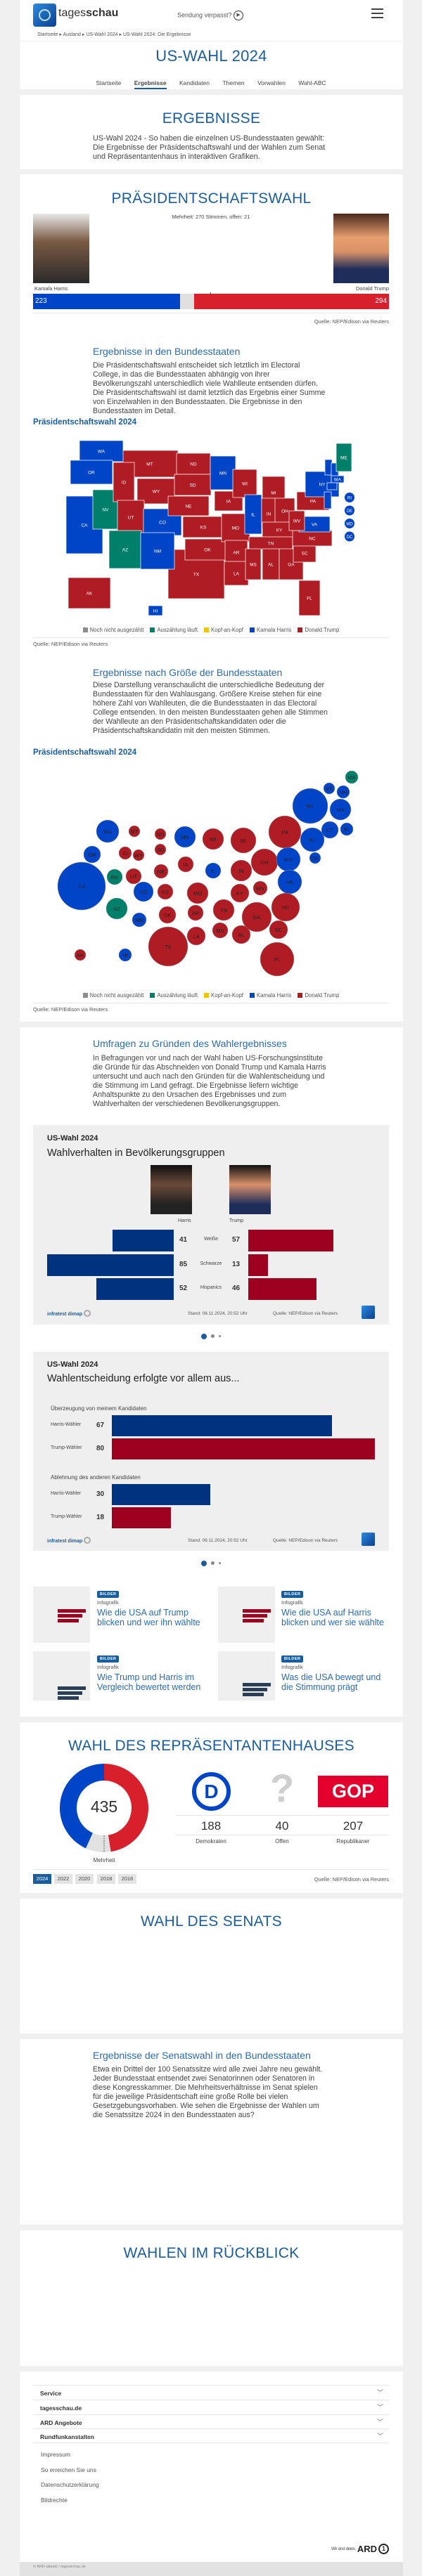  What do you see at coordinates (72, 34) in the screenshot?
I see `breadcrumb-item: Ausland` at bounding box center [72, 34].